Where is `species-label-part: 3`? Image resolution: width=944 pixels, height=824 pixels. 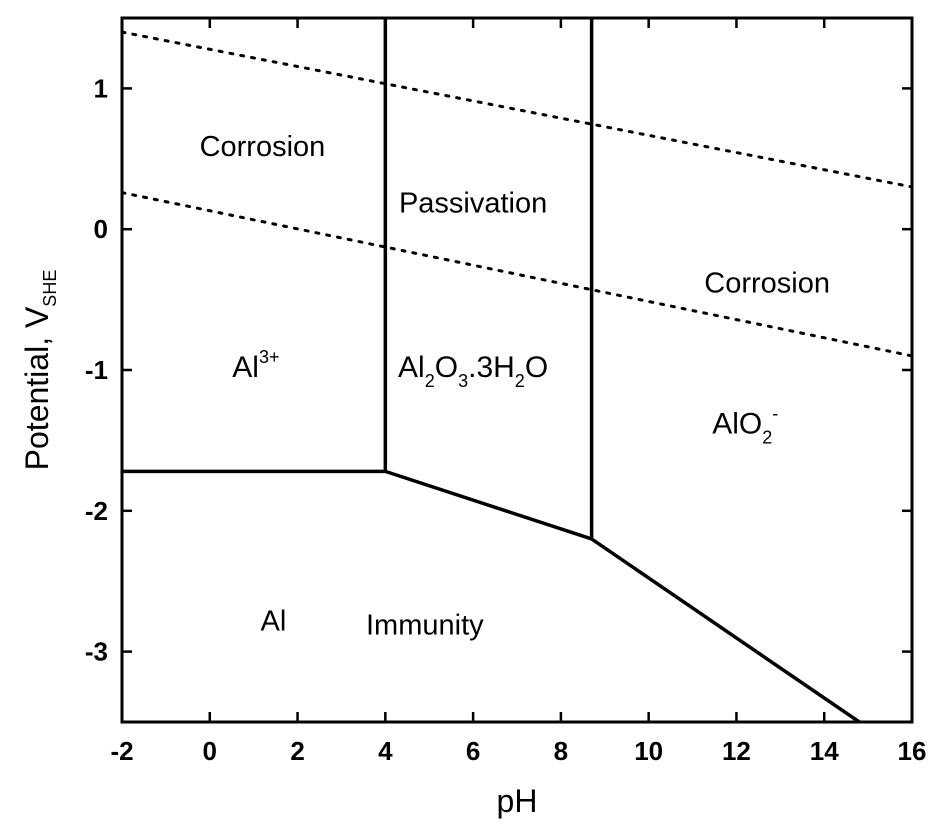
species-label-part: 3 is located at coordinates (463, 381).